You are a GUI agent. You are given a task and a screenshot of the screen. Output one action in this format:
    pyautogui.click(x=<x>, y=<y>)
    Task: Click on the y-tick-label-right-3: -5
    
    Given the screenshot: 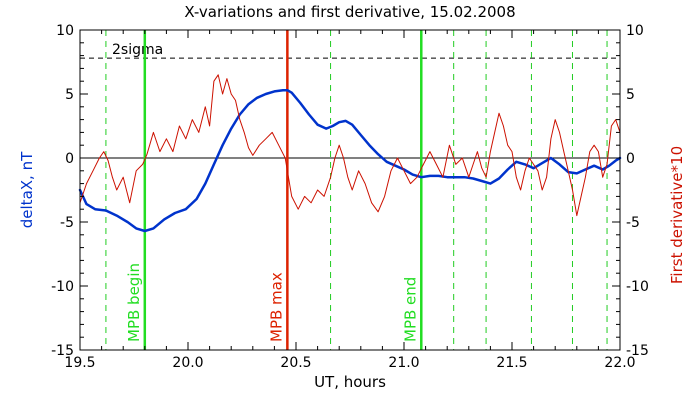 What is the action you would take?
    pyautogui.click(x=633, y=223)
    